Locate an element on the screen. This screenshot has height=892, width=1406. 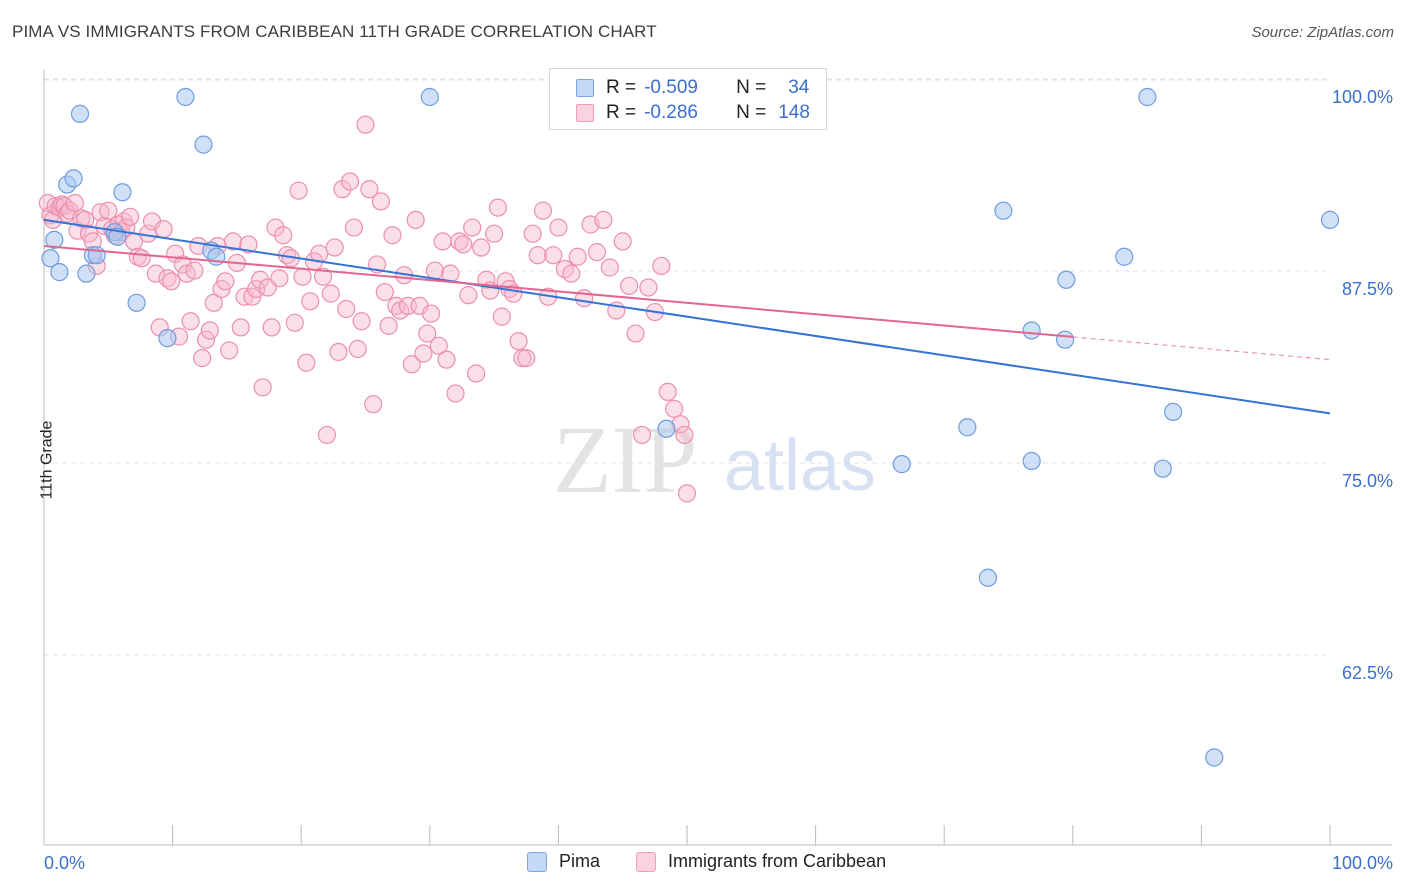
legend-swatch-pima is located at coordinates (537, 861).